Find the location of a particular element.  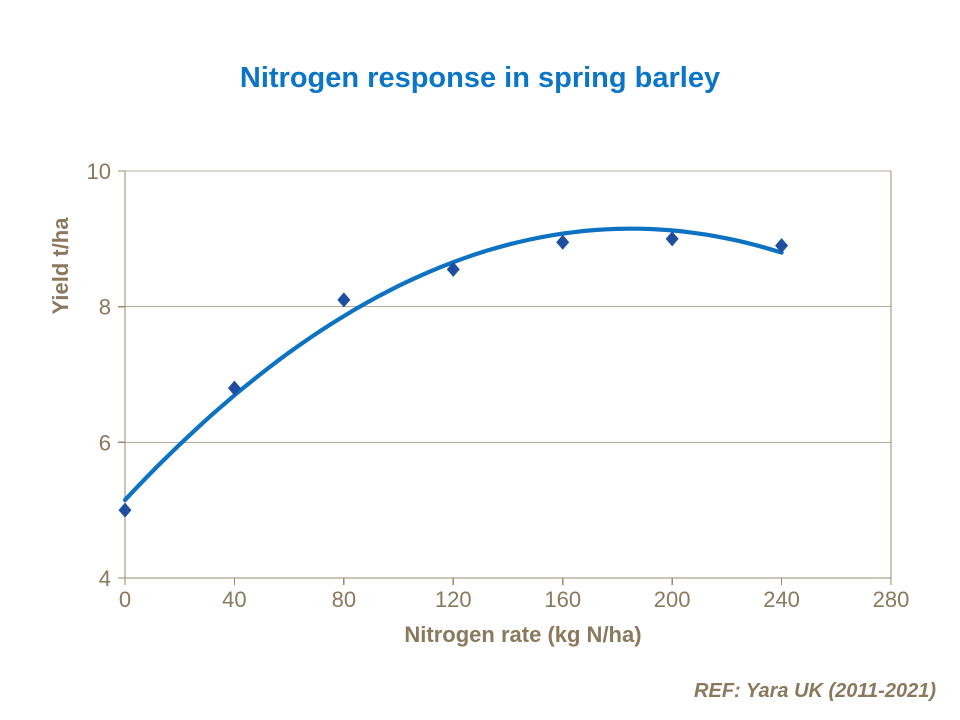

y-tick-label: 6 is located at coordinates (105, 442).